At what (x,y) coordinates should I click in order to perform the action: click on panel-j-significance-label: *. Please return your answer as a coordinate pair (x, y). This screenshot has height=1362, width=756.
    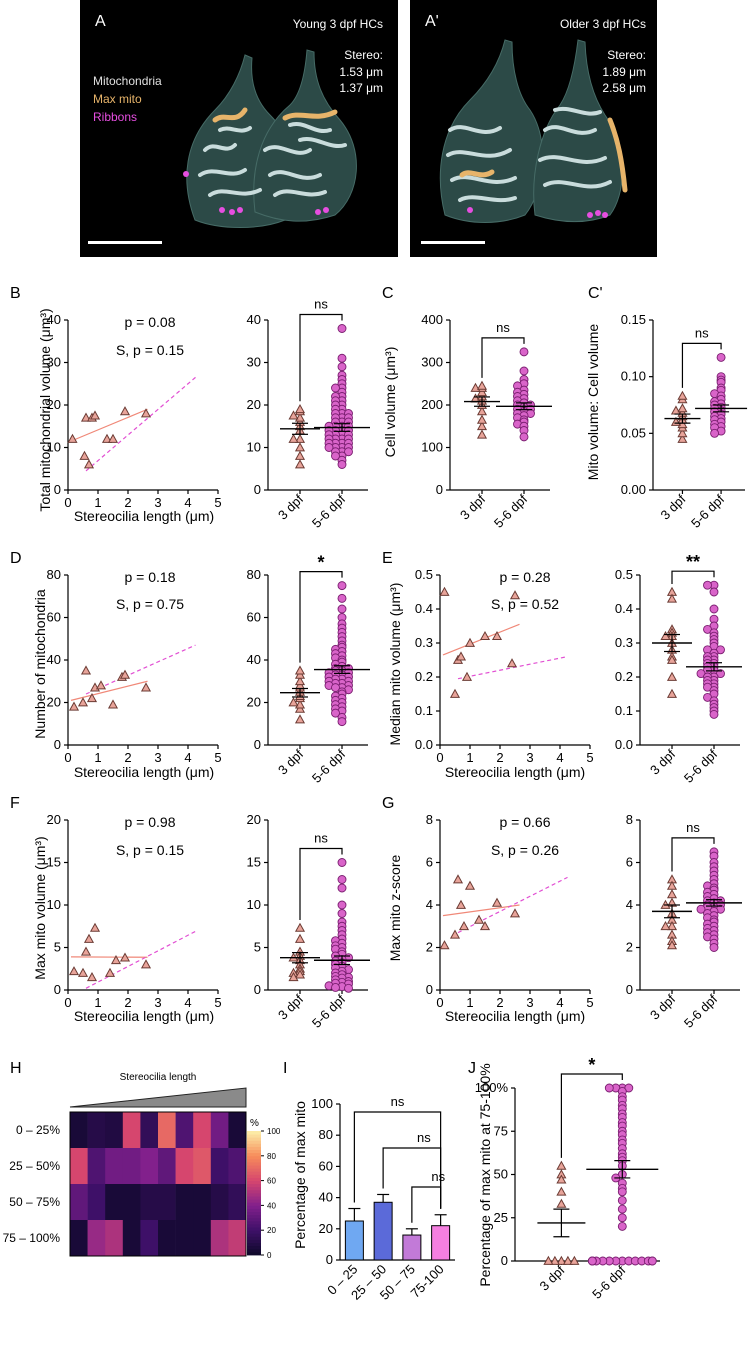
    Looking at the image, I should click on (591, 1065).